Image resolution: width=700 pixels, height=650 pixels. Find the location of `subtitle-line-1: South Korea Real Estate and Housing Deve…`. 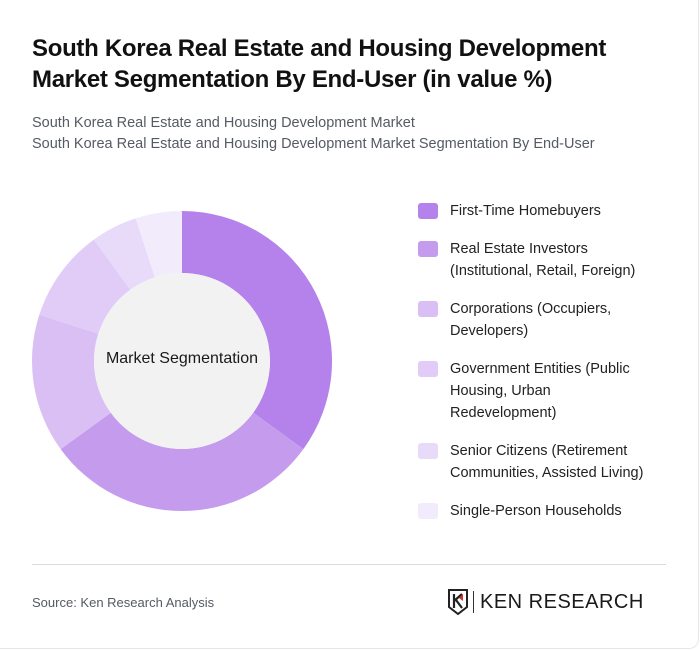

subtitle-line-1: South Korea Real Estate and Housing Deve… is located at coordinates (223, 123).